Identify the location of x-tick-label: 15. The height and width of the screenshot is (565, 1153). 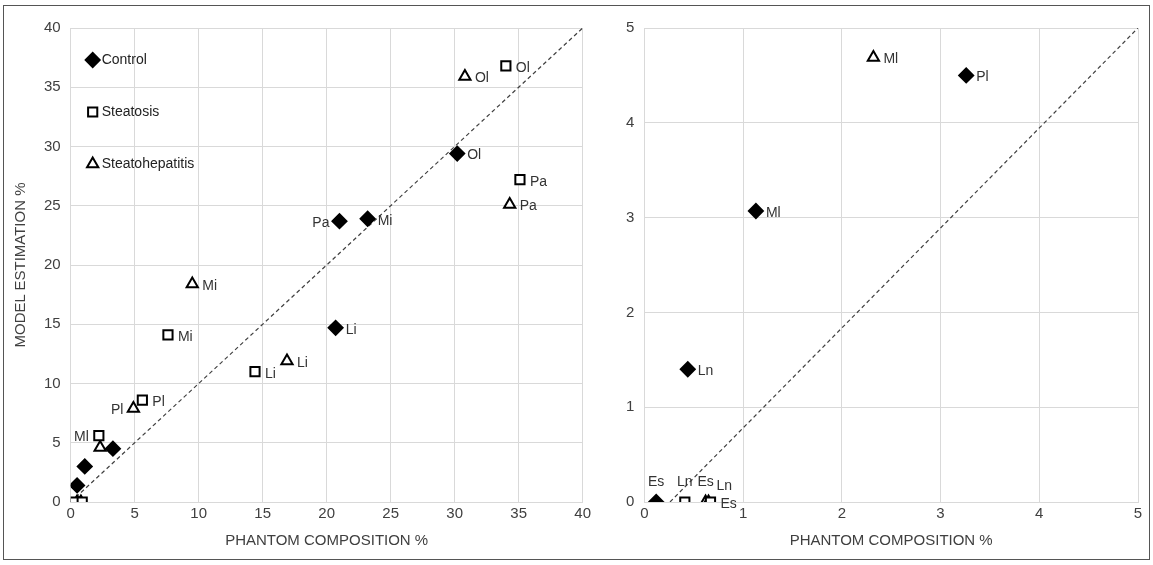
(263, 513).